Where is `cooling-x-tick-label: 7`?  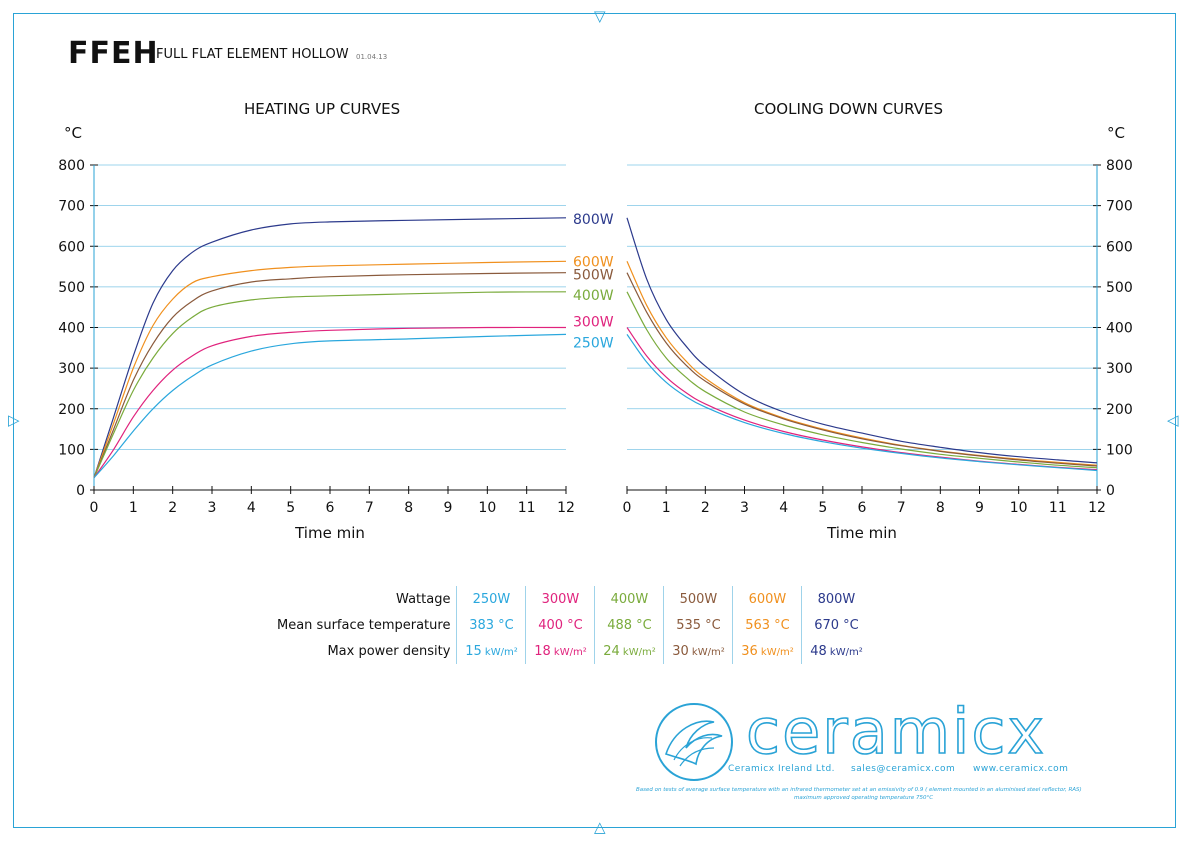
cooling-x-tick-label: 7 is located at coordinates (901, 508).